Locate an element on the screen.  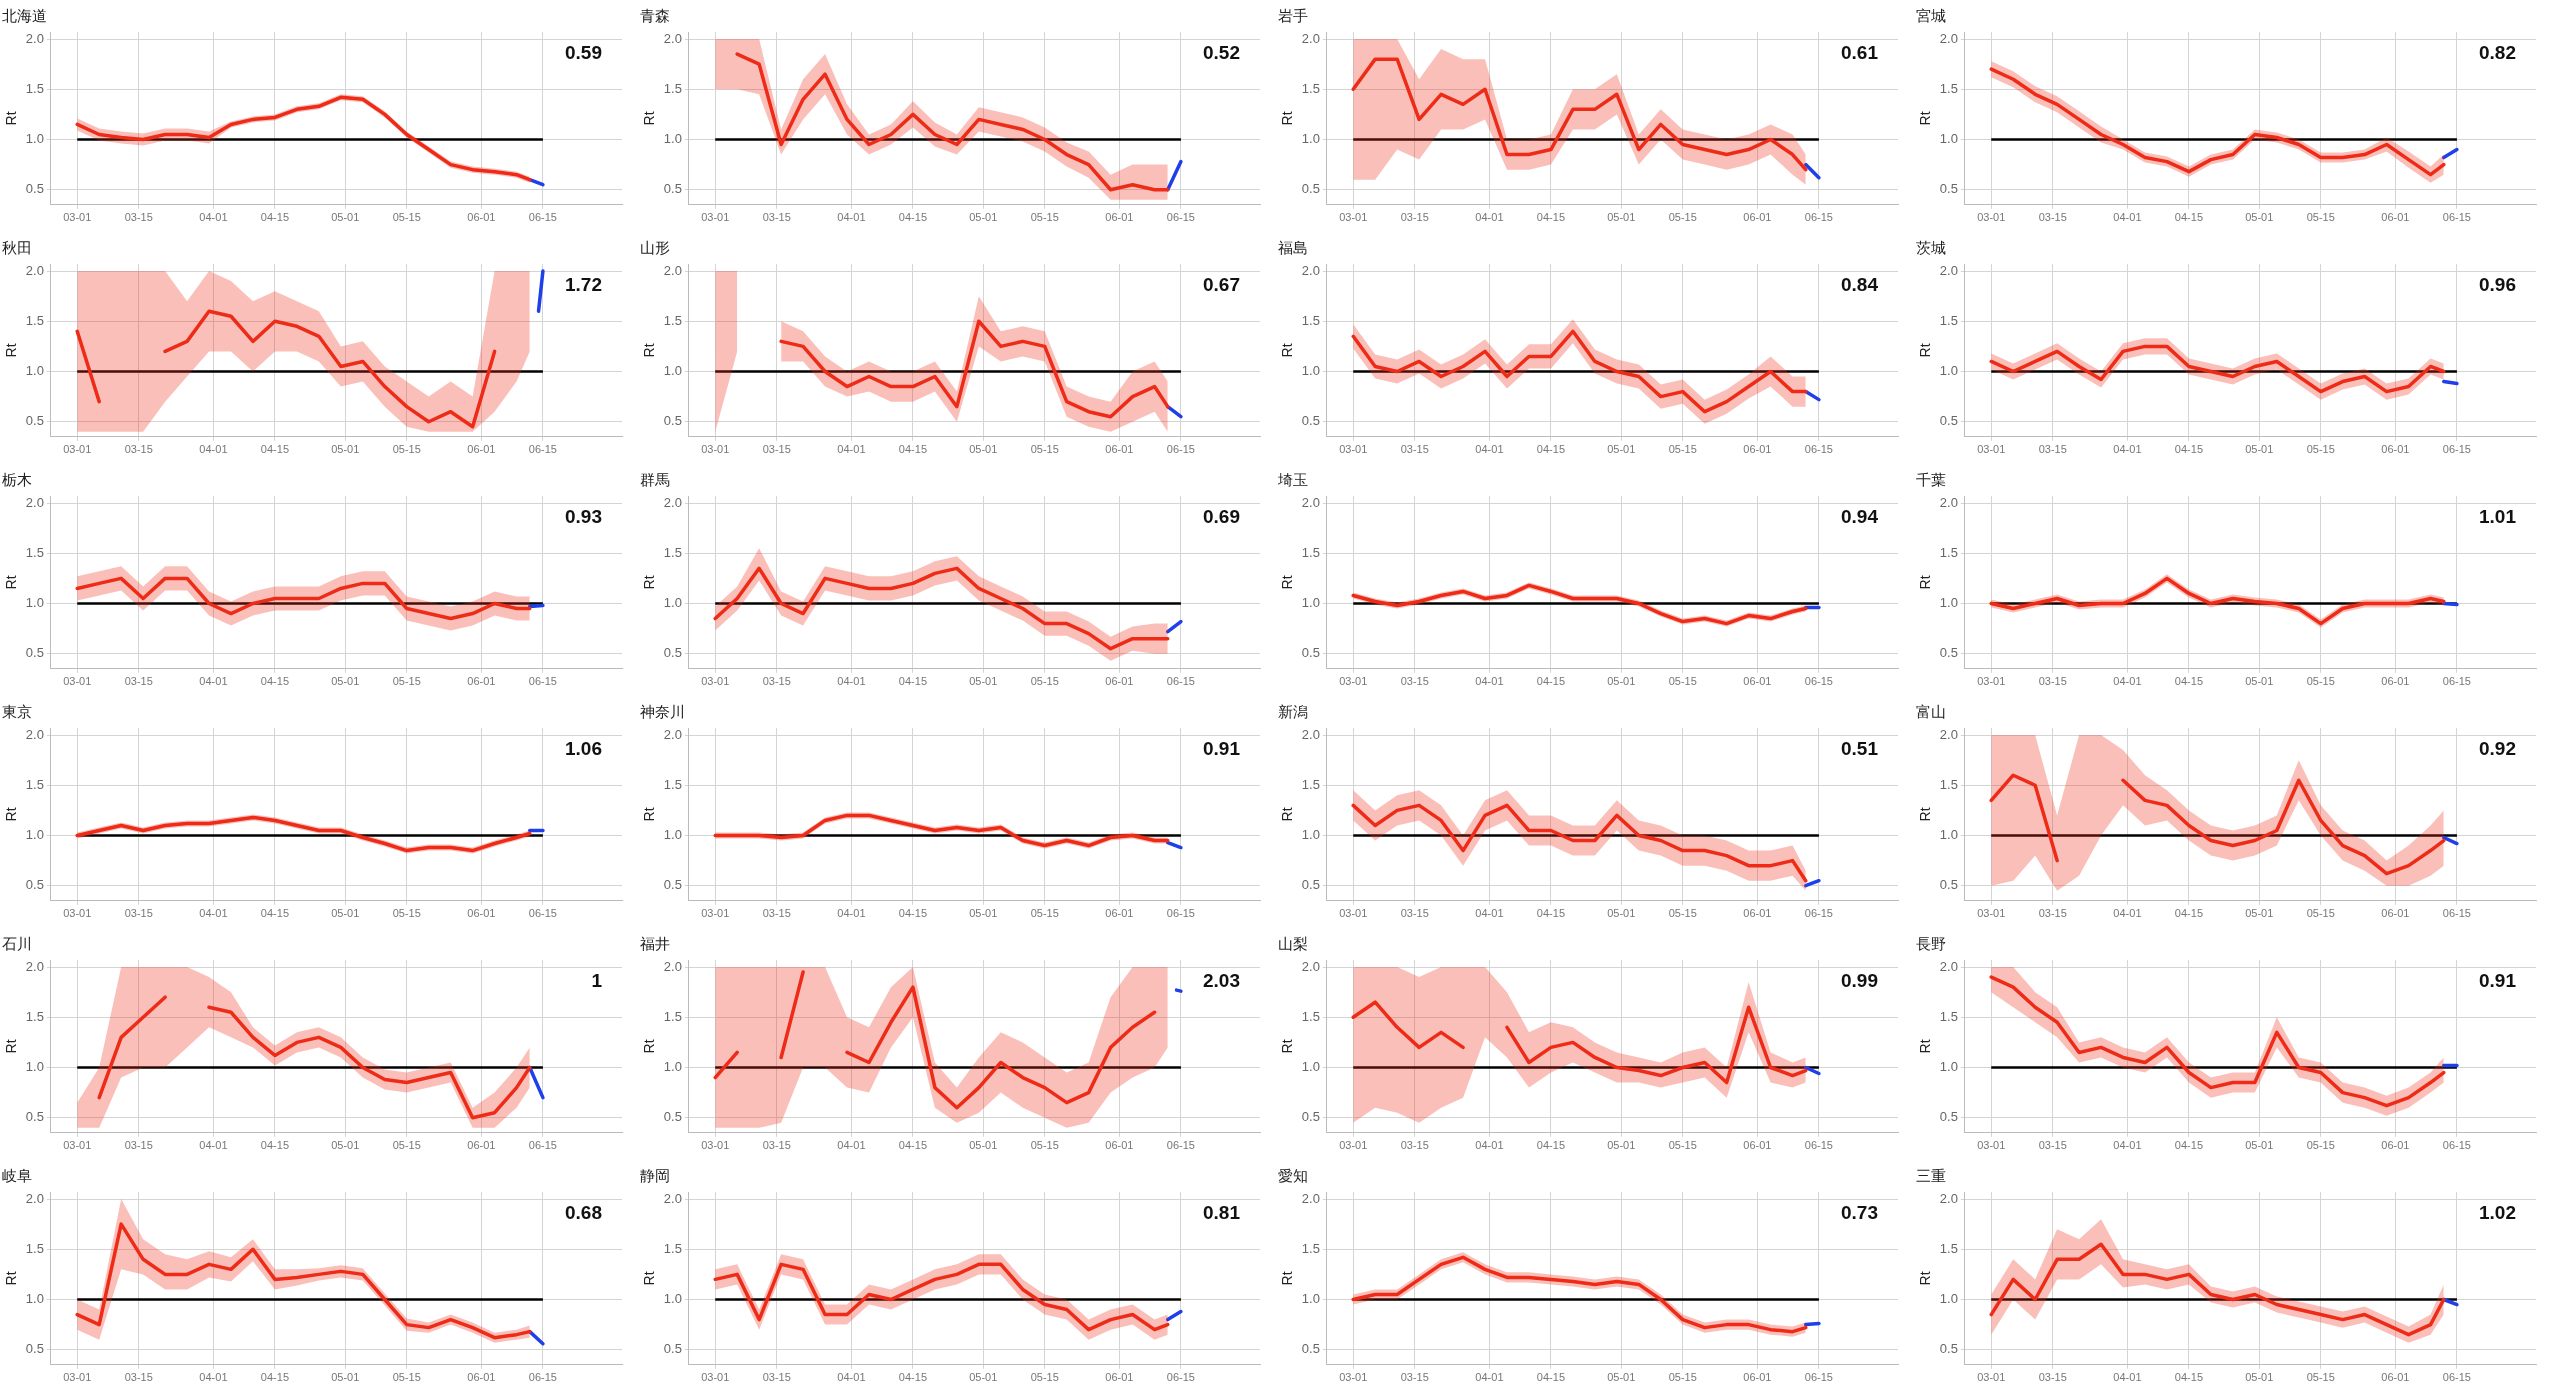
annotation: 0.96 is located at coordinates (2497, 285).